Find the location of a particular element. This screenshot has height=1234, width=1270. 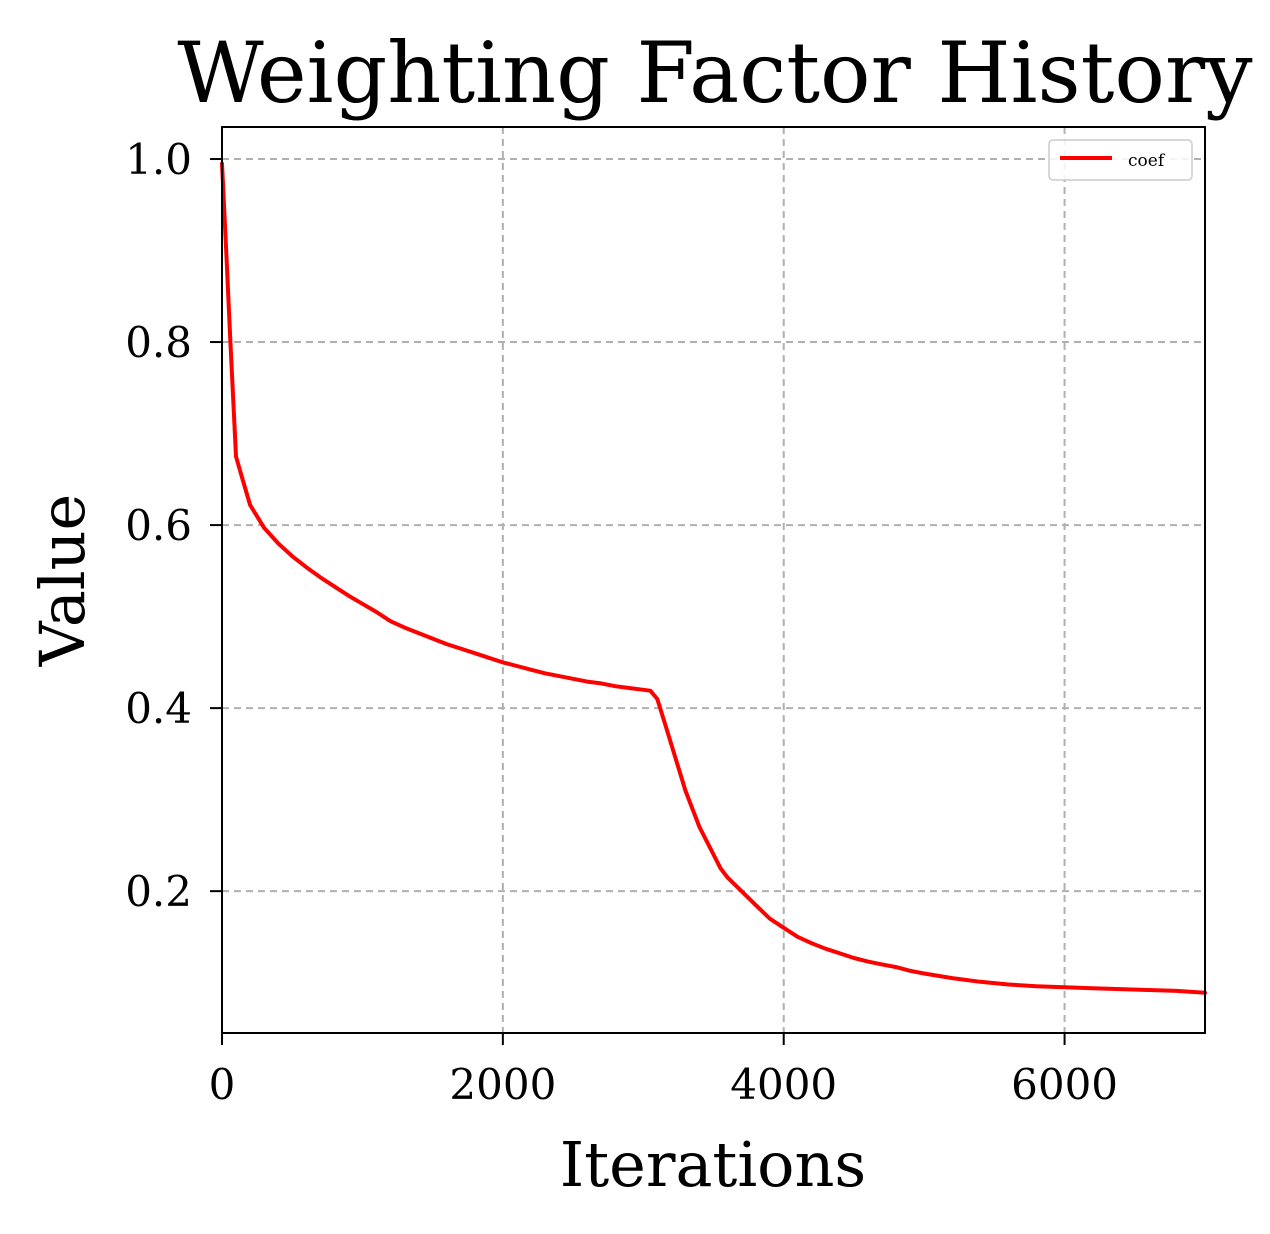

x-tick-label: 0 is located at coordinates (222, 1084).